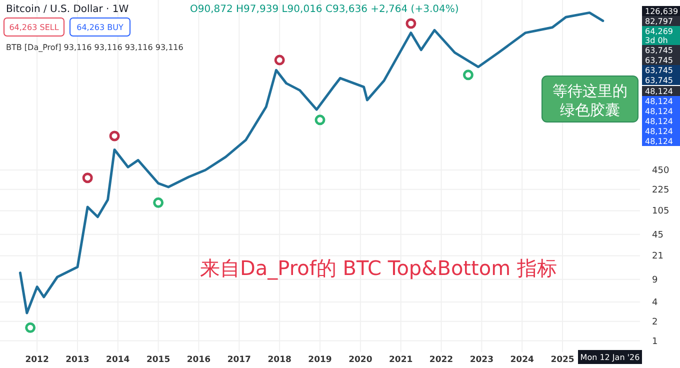  What do you see at coordinates (441, 360) in the screenshot?
I see `x-tick-label: 2022` at bounding box center [441, 360].